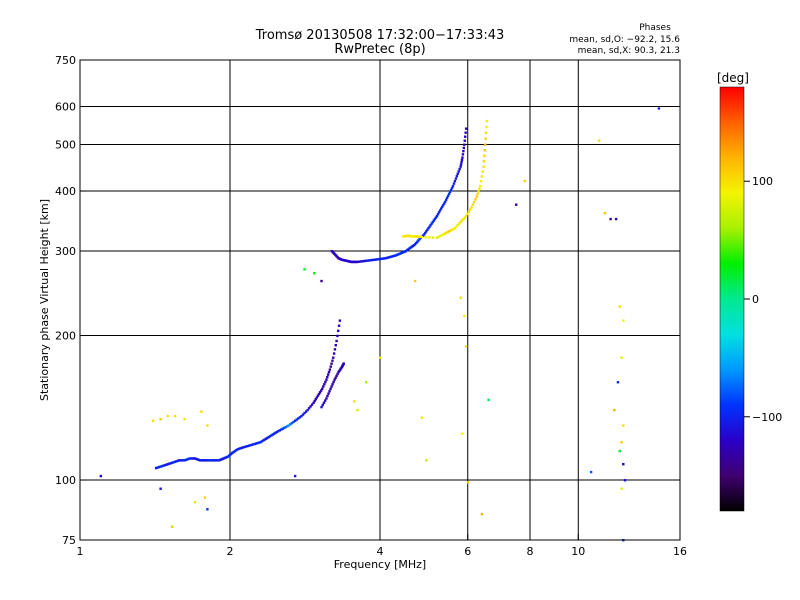 This screenshot has height=600, width=800. Describe the element at coordinates (44, 300) in the screenshot. I see `y-axis-label: Stationary phase Virtual Height [km]` at that location.